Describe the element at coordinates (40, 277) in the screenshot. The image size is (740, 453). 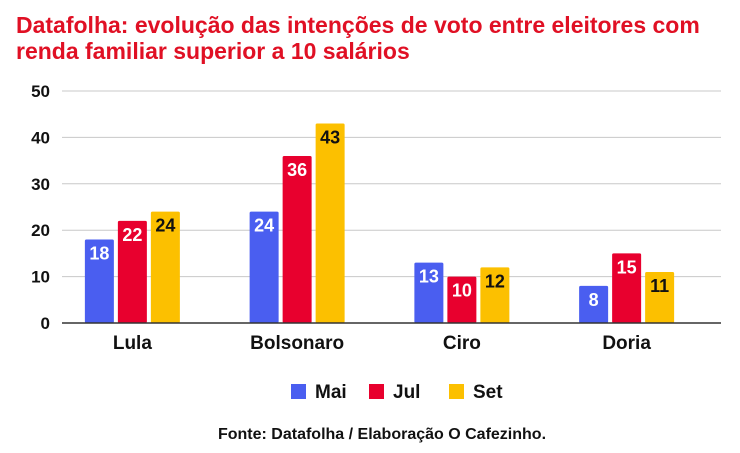
I see `y-tick-label: 10` at that location.